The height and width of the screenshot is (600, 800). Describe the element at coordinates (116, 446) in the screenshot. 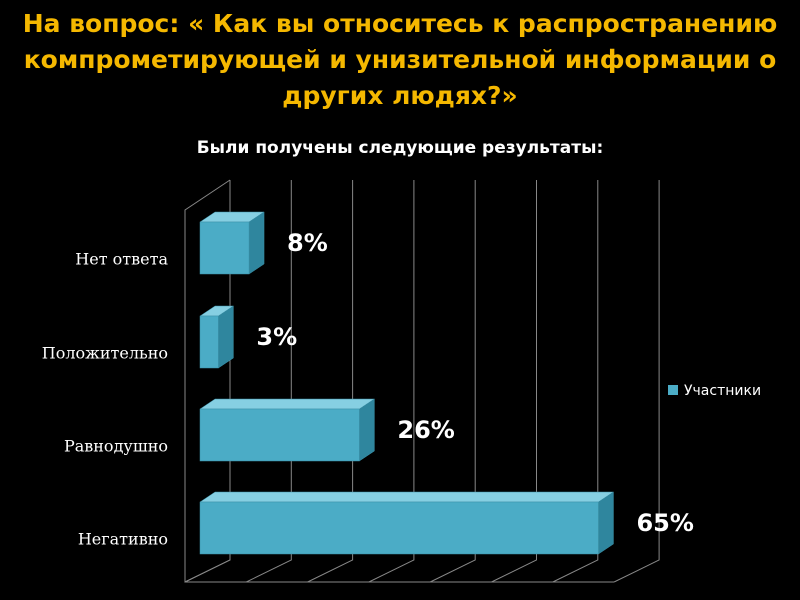

I see `y-tick-label: Равнодушно` at that location.